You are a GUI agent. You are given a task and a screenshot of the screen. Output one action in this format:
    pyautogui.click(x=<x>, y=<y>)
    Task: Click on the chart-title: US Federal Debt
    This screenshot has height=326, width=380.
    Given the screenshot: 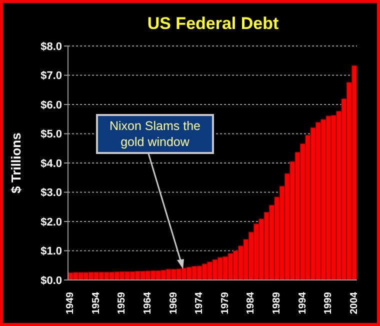 What is the action you would take?
    pyautogui.click(x=213, y=24)
    